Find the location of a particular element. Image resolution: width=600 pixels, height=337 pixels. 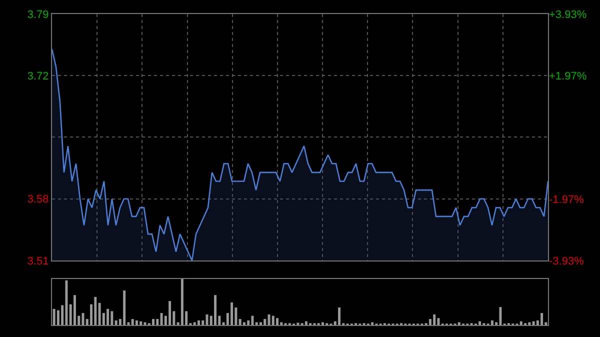

y2-tick-label: +1.97% is located at coordinates (568, 76).